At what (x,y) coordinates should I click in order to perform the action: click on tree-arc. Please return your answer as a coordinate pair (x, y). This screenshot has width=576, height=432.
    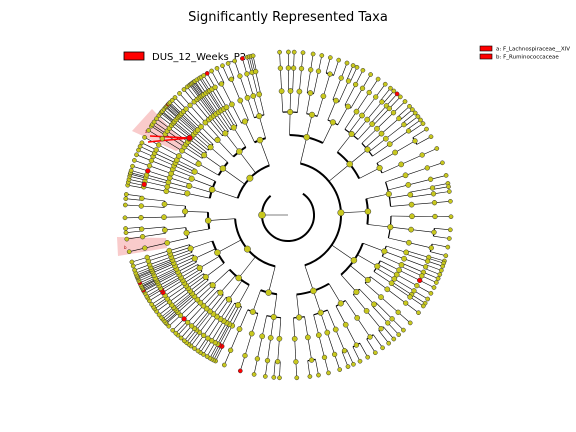
    Looking at the image, I should click on (255, 243).